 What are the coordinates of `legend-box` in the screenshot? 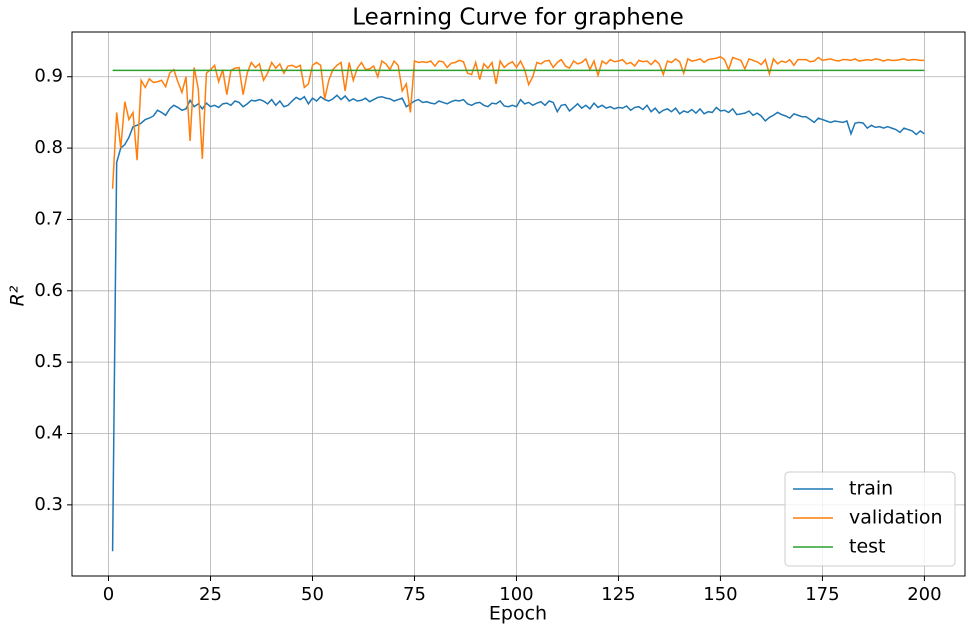 It's located at (870, 519).